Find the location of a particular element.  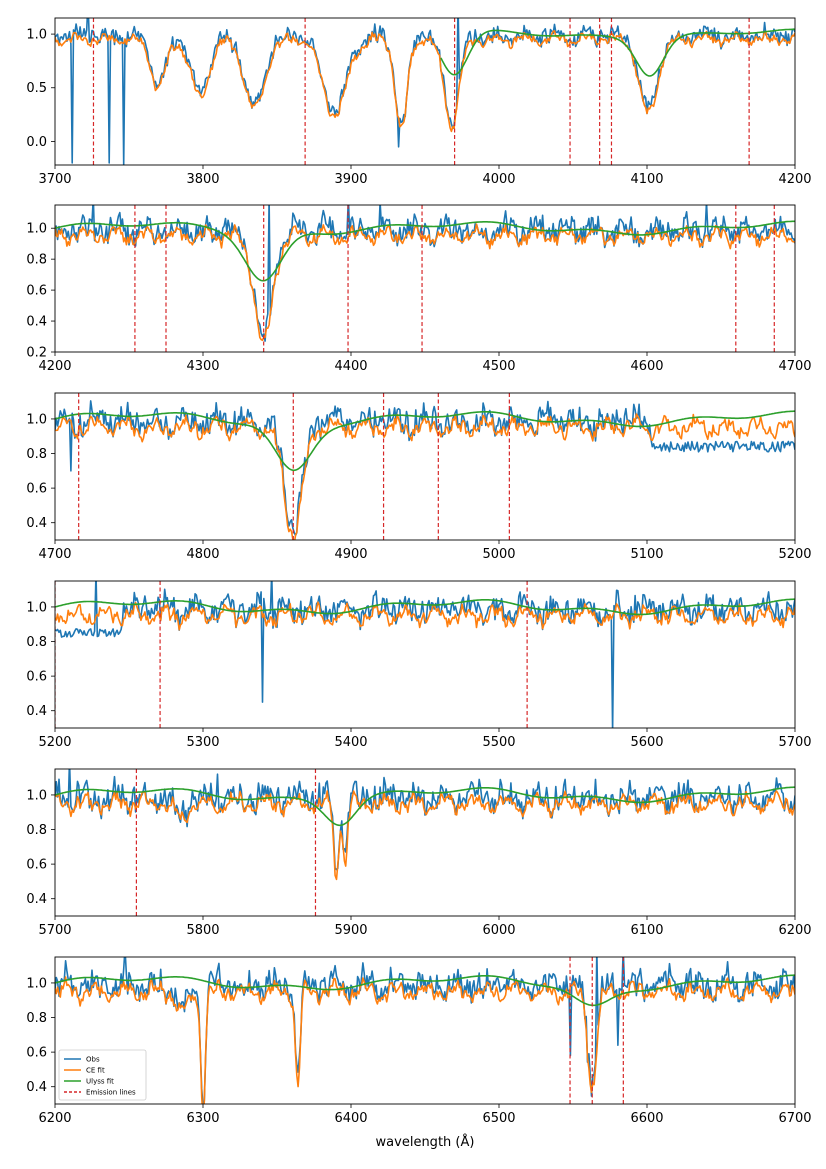

x-tick-label: 3900 is located at coordinates (350, 179).